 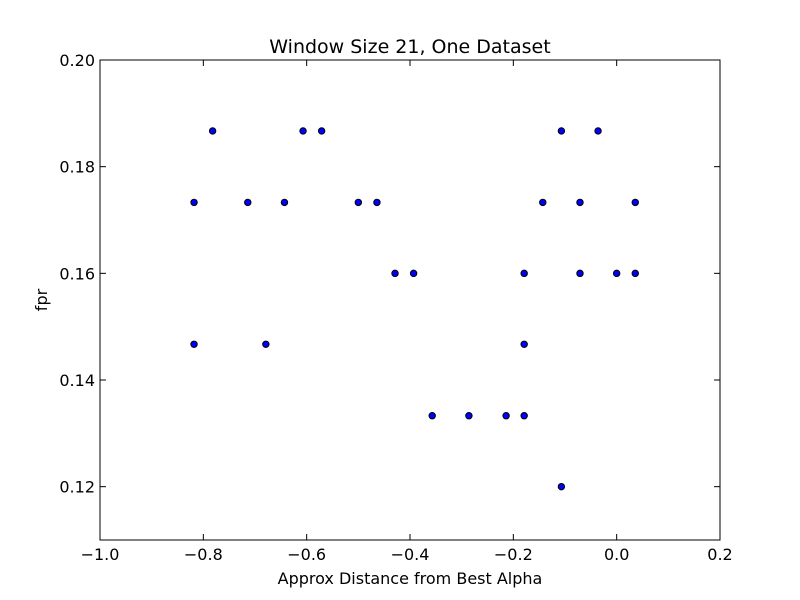 What do you see at coordinates (719, 554) in the screenshot?
I see `x-tick-label: 0.2` at bounding box center [719, 554].